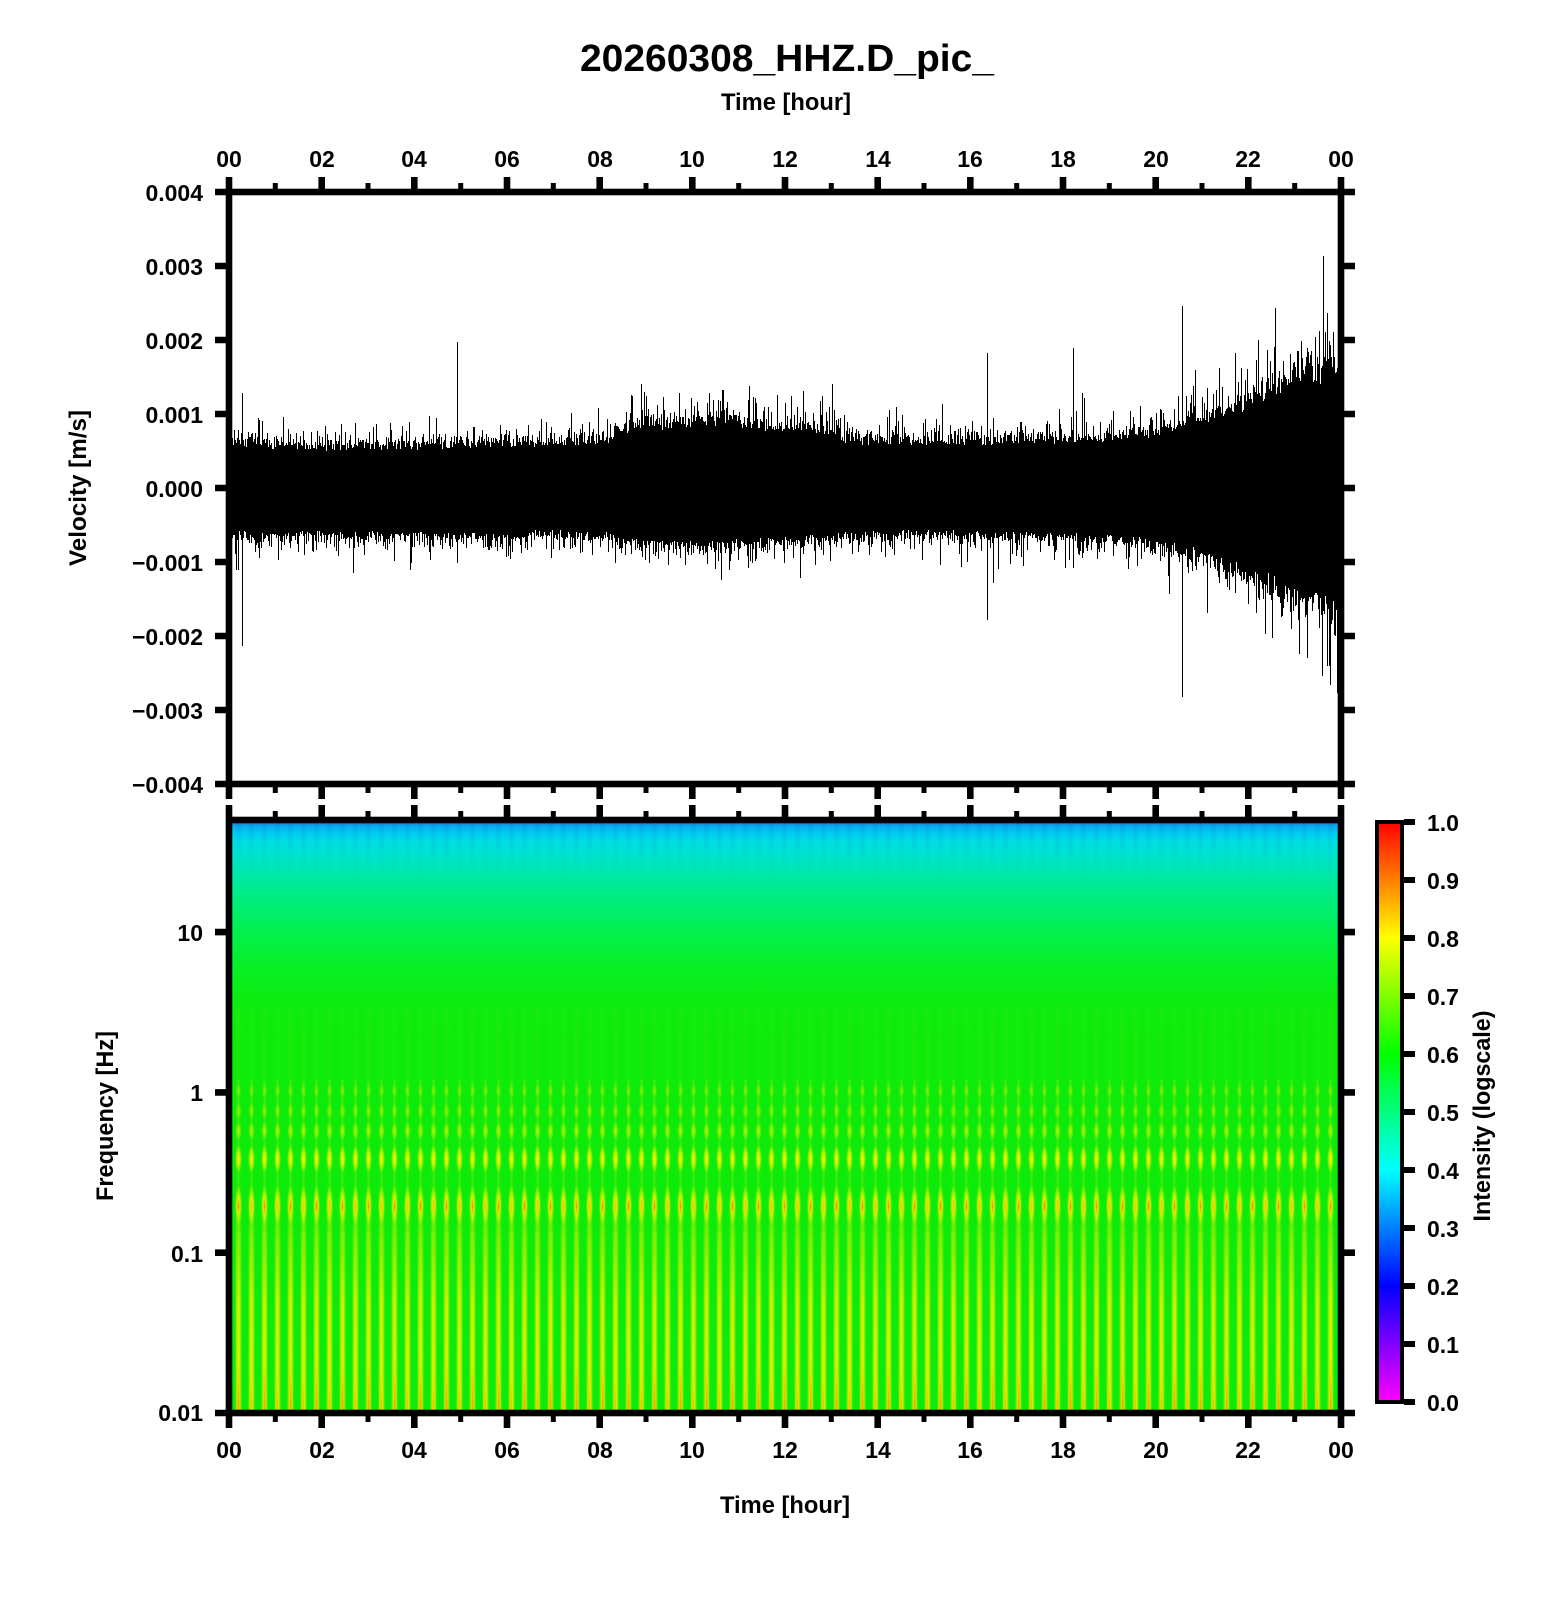  Describe the element at coordinates (105, 1116) in the screenshot. I see `svg-text: Frequency [Hz]` at that location.